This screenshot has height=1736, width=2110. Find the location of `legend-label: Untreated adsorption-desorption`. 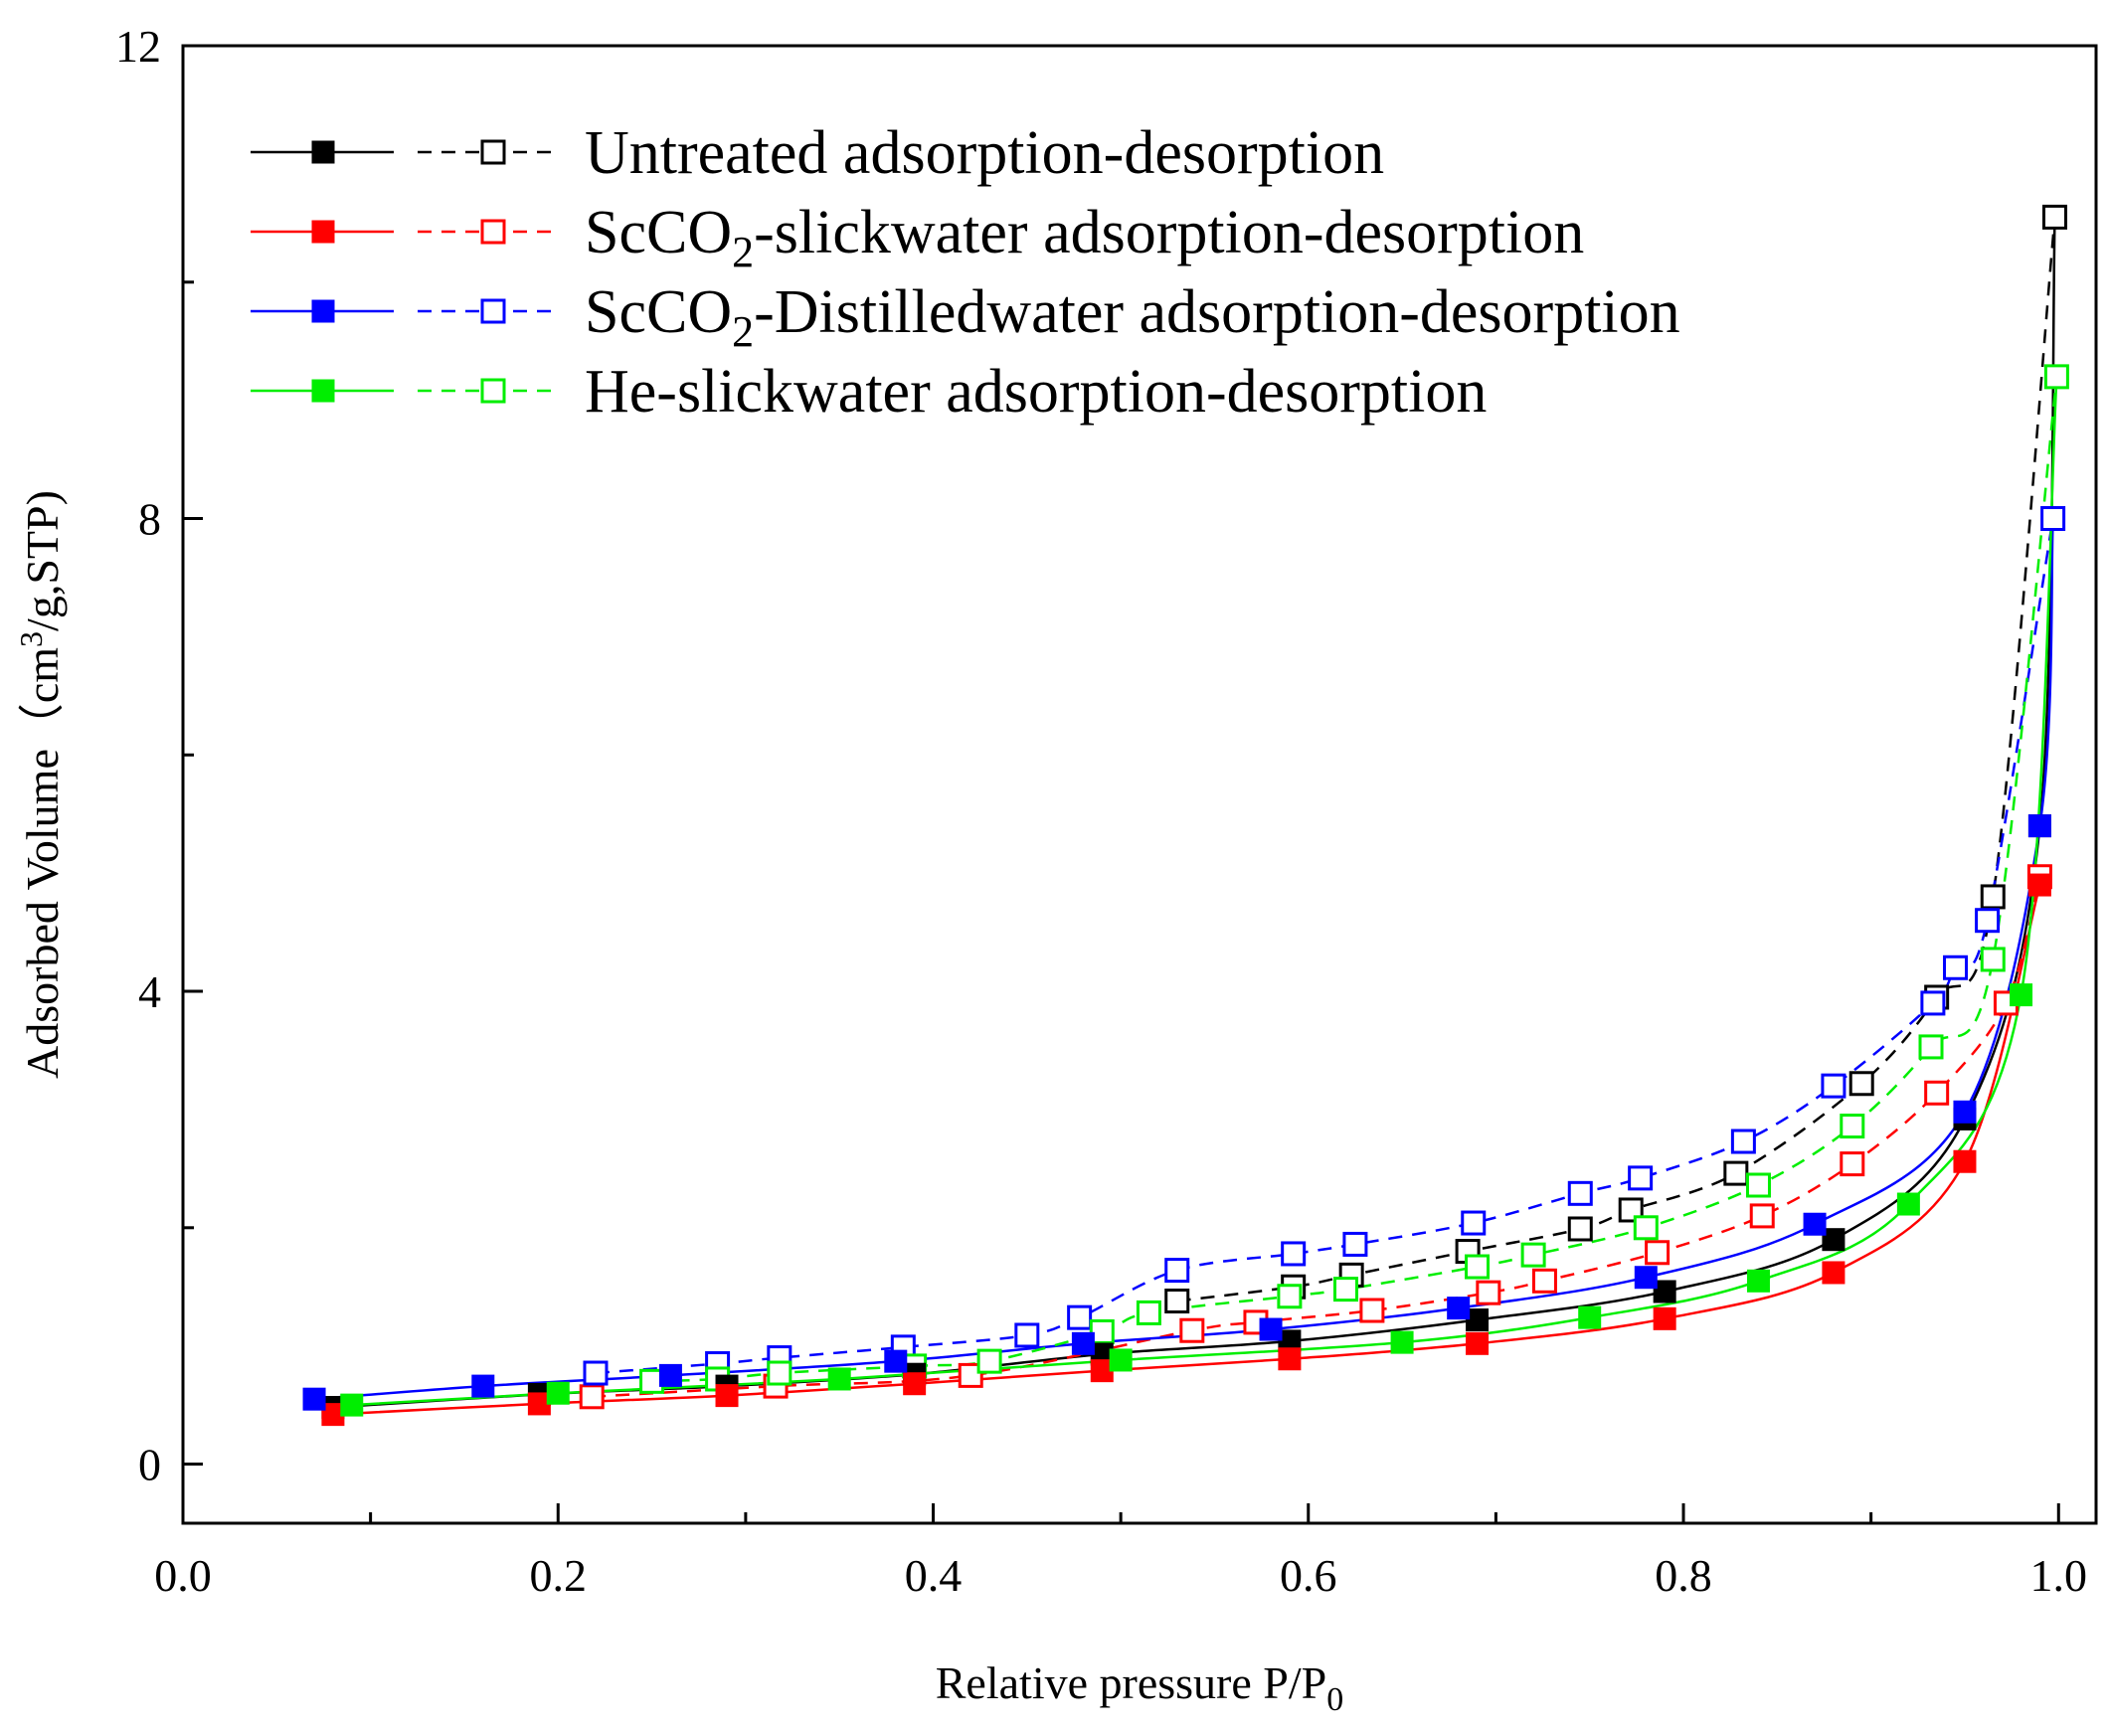

legend-label: Untreated adsorption-desorption is located at coordinates (984, 153).